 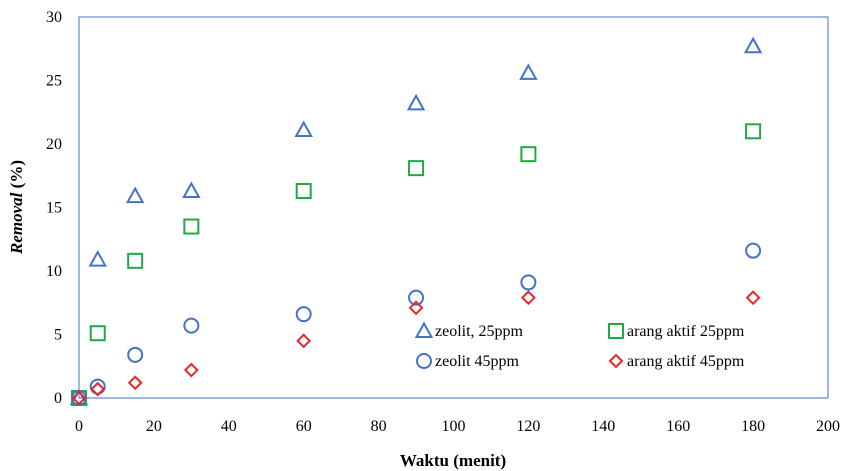 I want to click on x-tick-label: 40, so click(x=229, y=426).